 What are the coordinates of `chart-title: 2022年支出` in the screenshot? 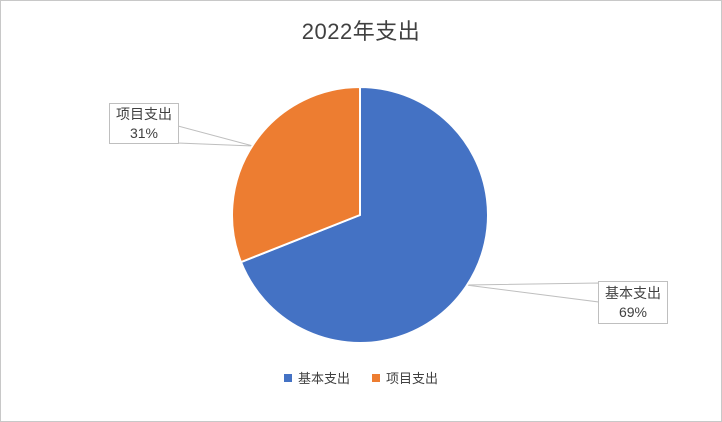 It's located at (361, 31).